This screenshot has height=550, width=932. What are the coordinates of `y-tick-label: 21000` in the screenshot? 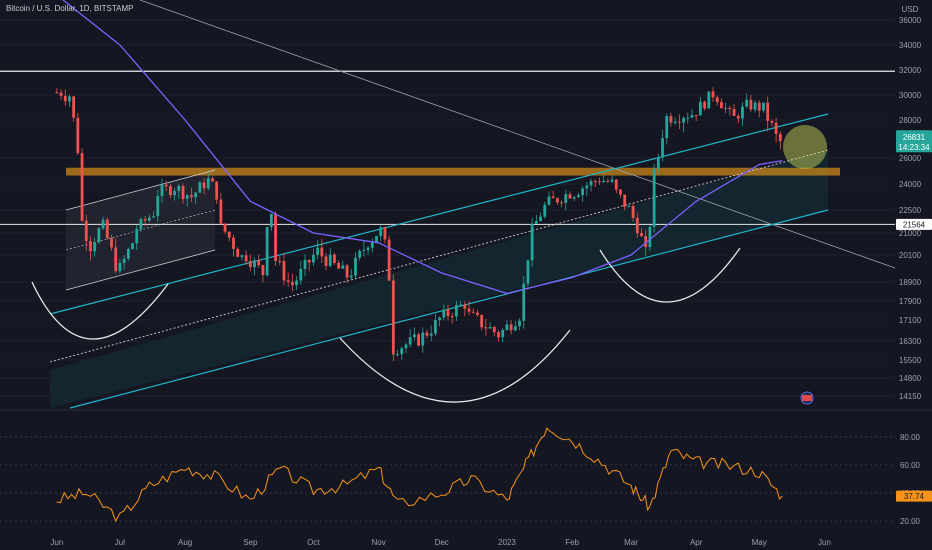 It's located at (910, 233).